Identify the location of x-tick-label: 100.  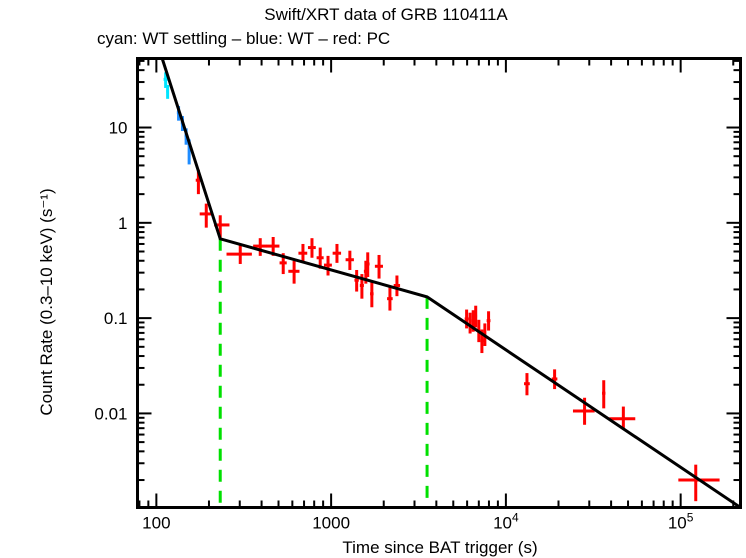
(156, 523).